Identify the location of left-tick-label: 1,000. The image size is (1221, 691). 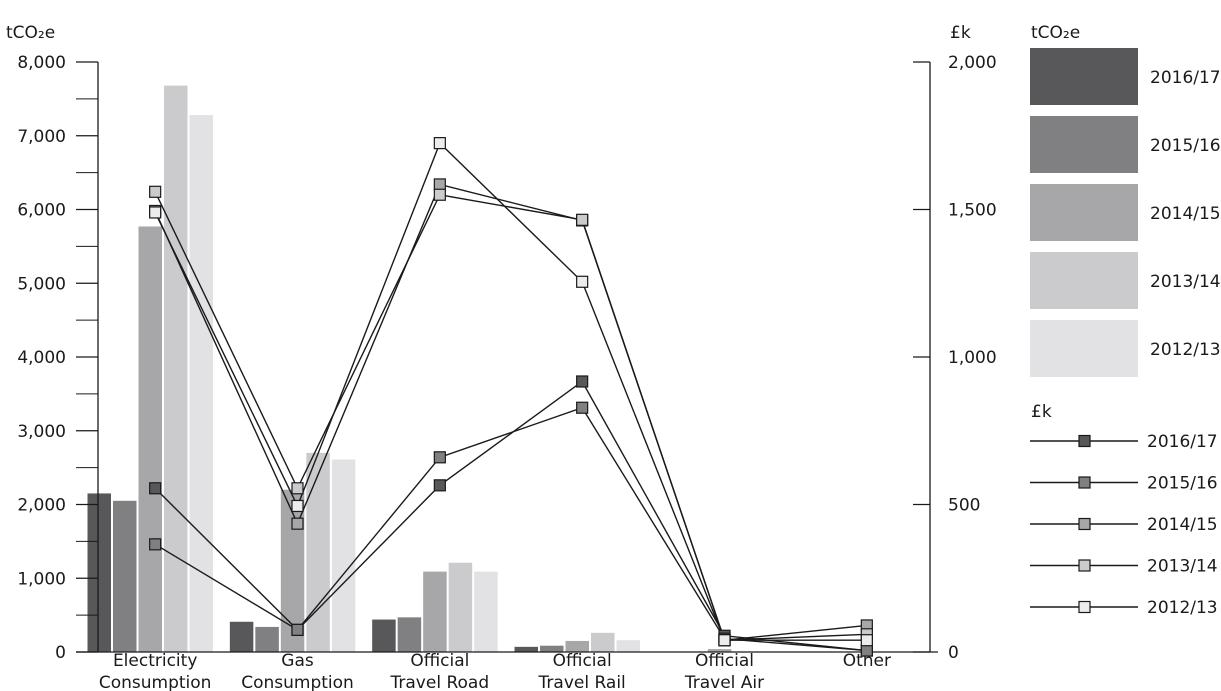
(41, 579).